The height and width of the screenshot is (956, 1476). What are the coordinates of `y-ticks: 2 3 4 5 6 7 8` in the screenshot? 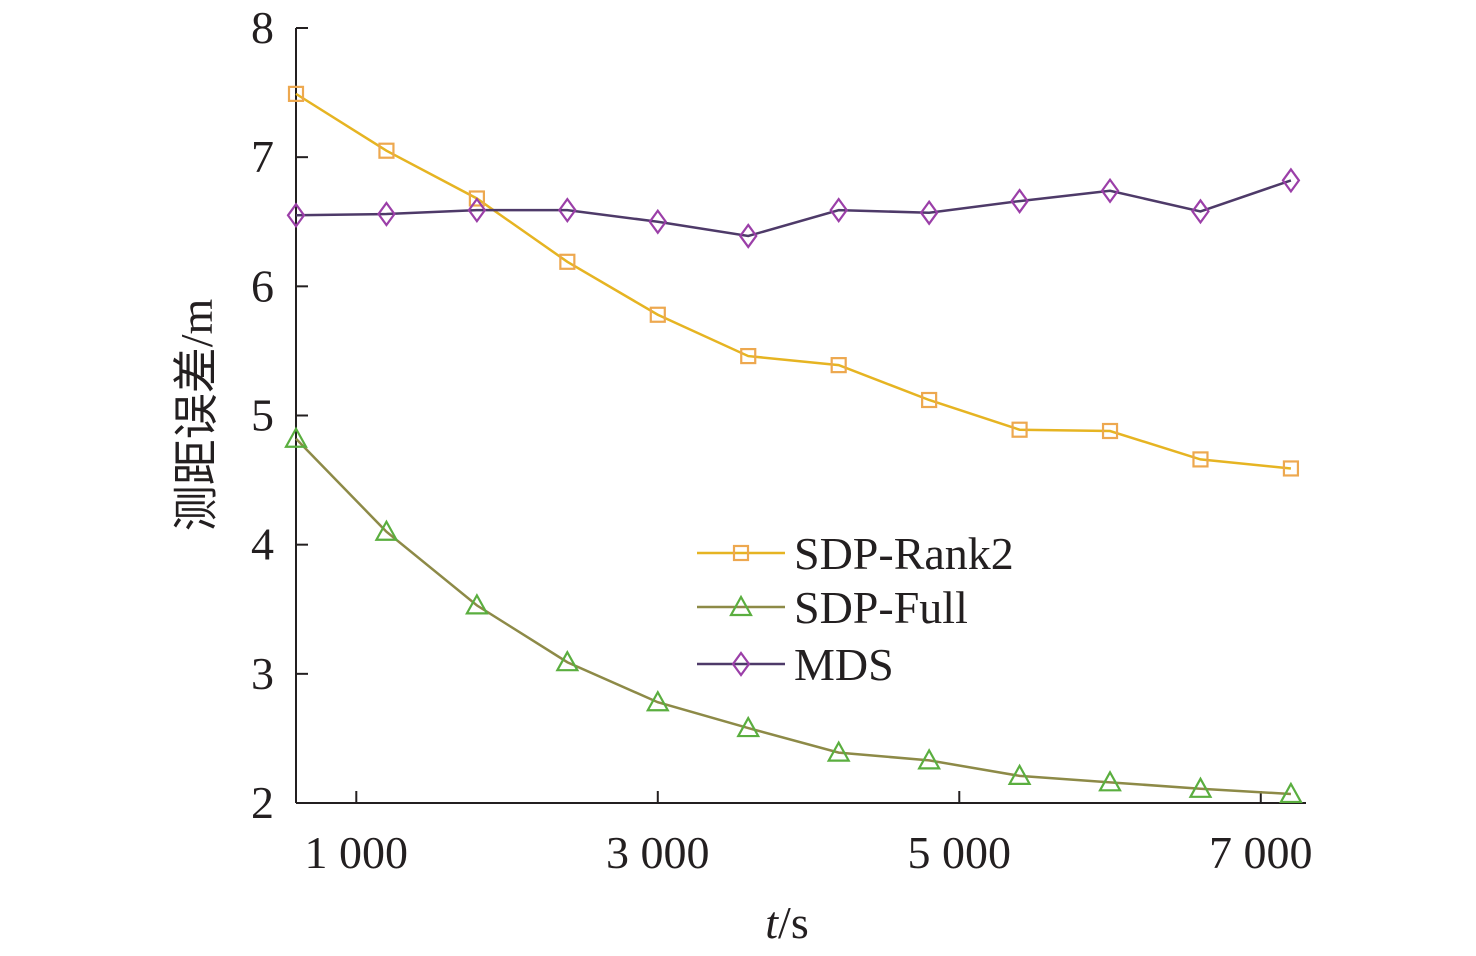 It's located at (279, 415).